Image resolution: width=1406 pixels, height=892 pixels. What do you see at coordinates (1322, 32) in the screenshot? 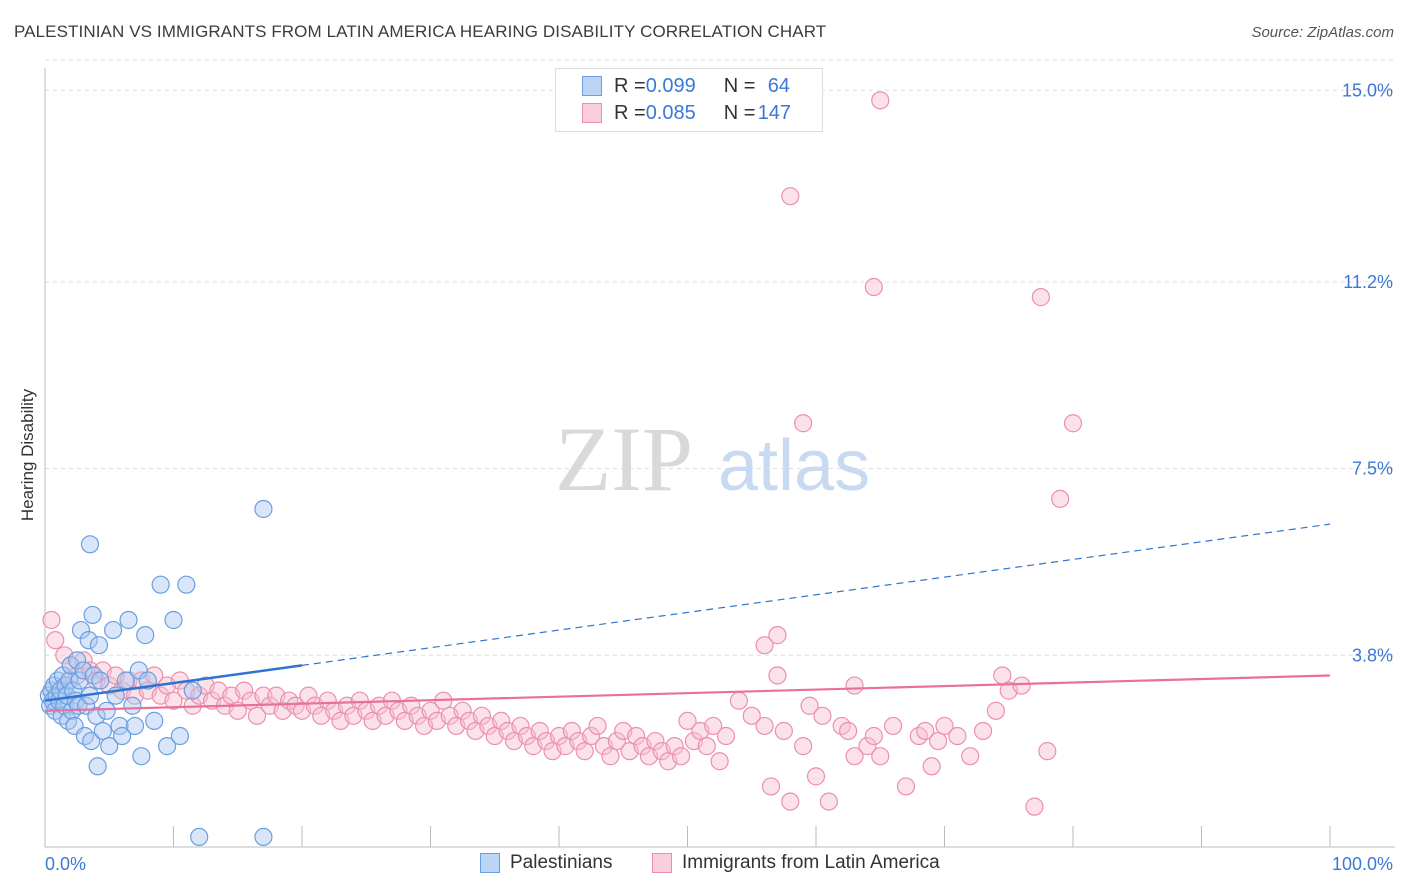
I see `chart-source: Source: ZipAtlas.com` at bounding box center [1322, 32].